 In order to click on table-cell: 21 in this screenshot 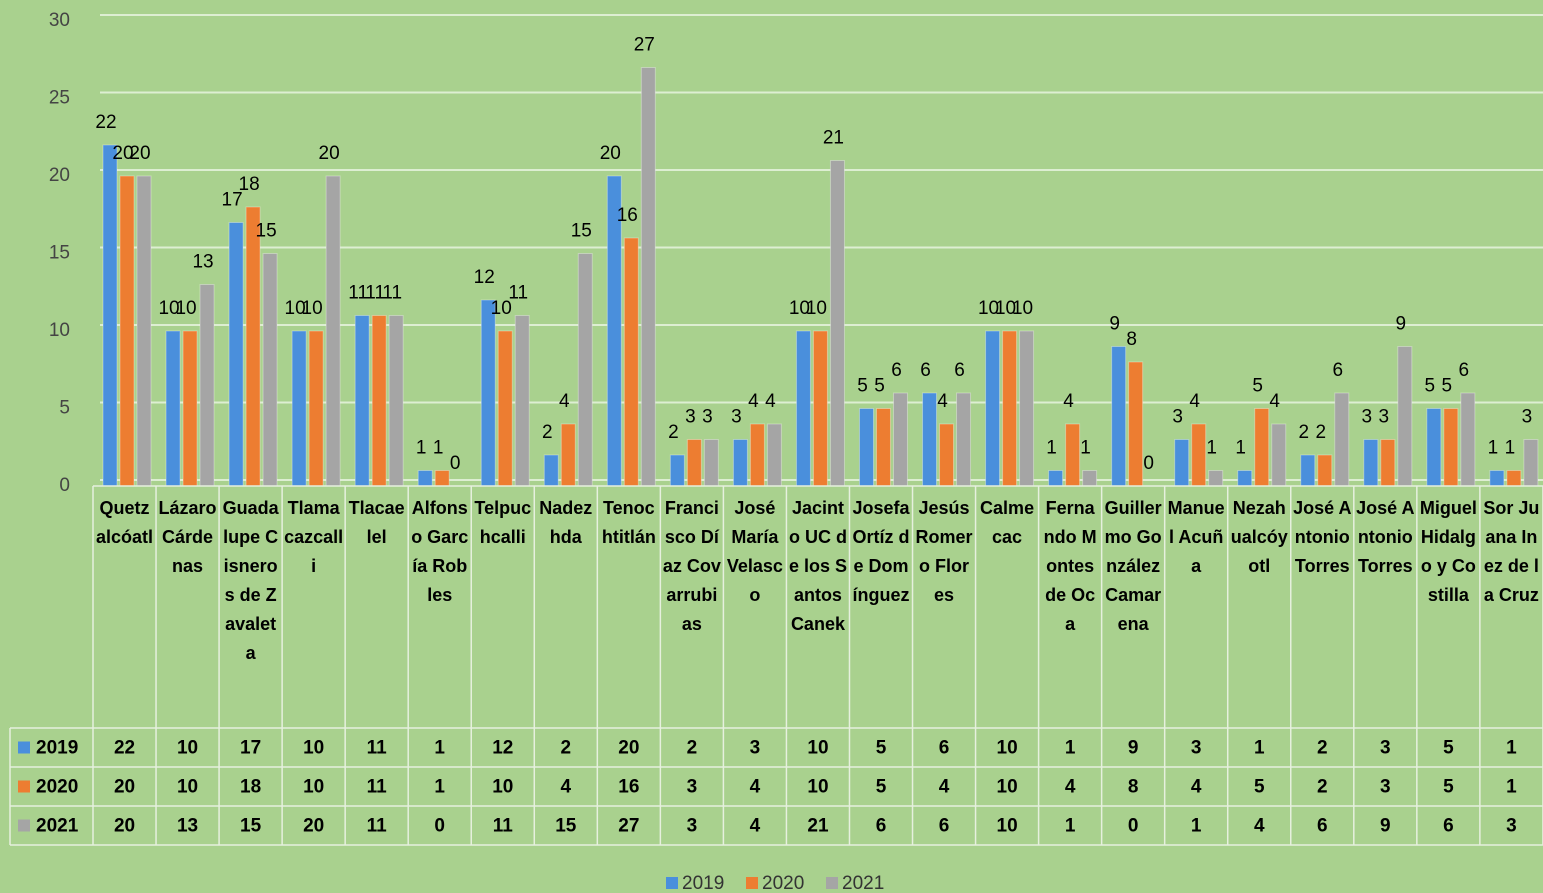, I will do `click(818, 826)`.